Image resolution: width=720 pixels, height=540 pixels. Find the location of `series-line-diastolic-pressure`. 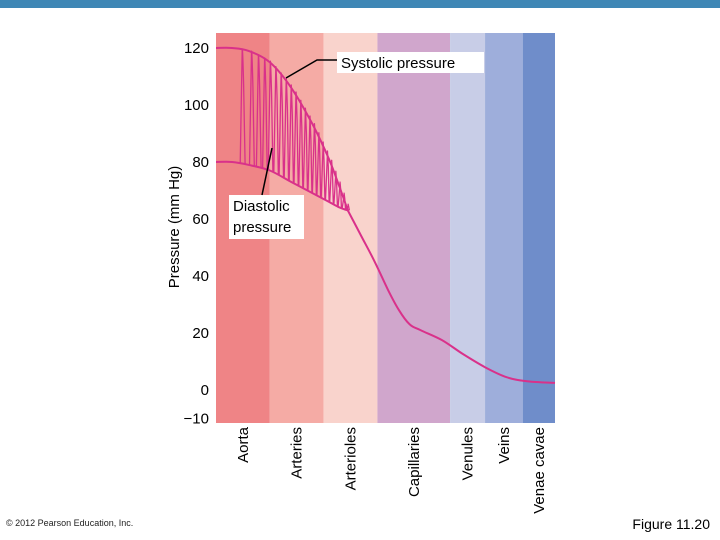

series-line-diastolic-pressure is located at coordinates (282, 186).